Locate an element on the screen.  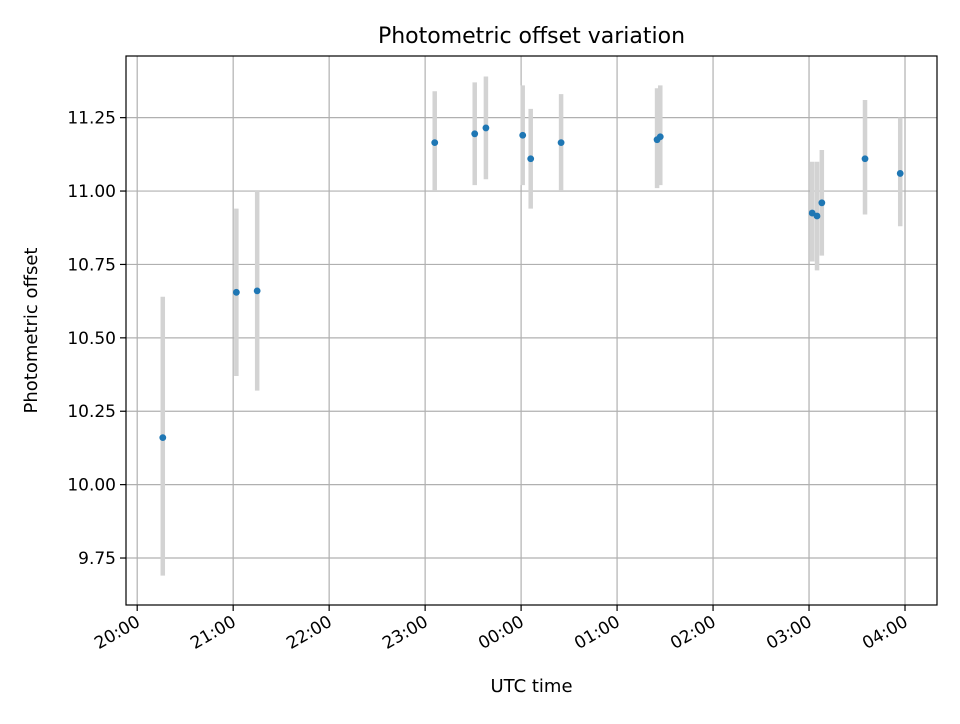
y-tick-label: 11.25 is located at coordinates (91, 119).